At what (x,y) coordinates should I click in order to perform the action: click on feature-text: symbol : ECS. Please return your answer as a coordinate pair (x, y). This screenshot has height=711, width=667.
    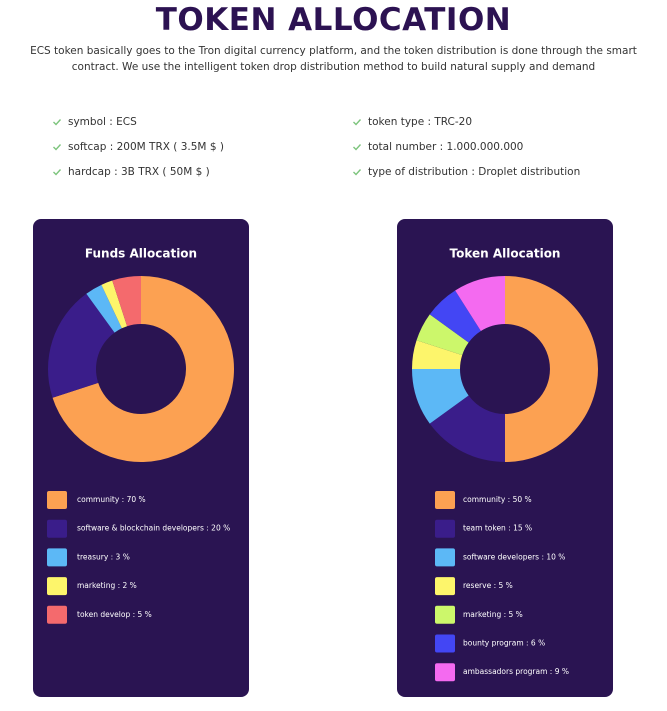
    Looking at the image, I should click on (102, 122).